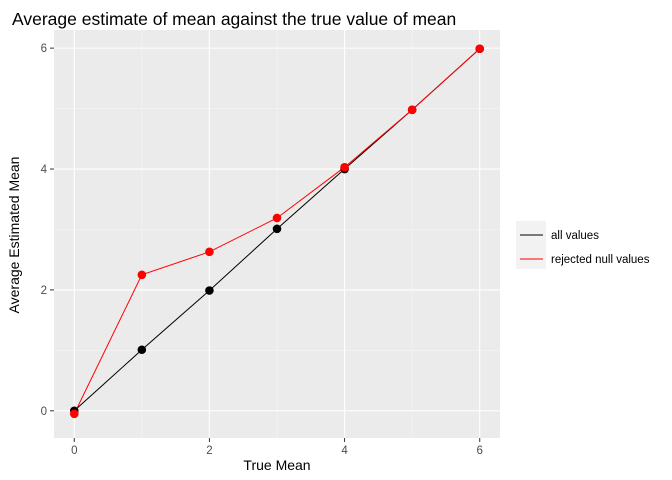  I want to click on y-tick-label: 0, so click(44, 412).